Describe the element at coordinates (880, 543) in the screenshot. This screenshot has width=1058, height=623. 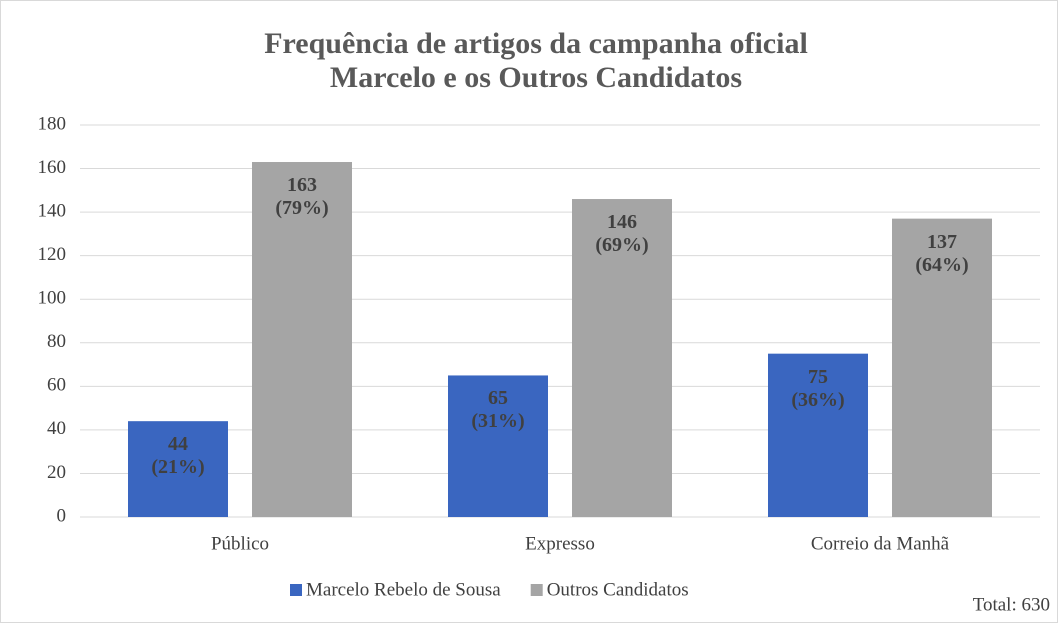
I see `x-tick-label: Correio da Manhã` at that location.